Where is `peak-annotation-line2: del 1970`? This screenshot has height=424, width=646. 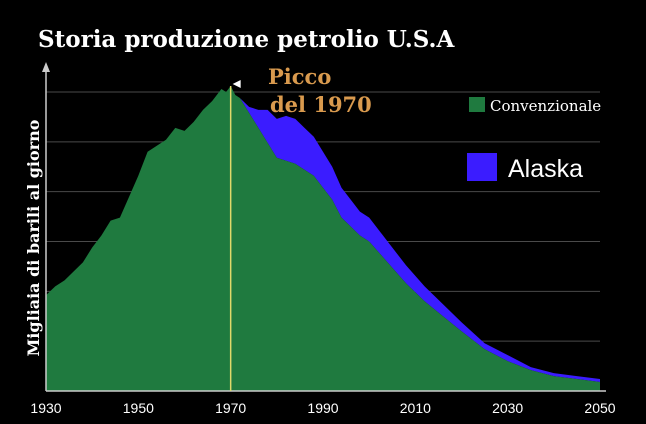 peak-annotation-line2: del 1970 is located at coordinates (321, 104).